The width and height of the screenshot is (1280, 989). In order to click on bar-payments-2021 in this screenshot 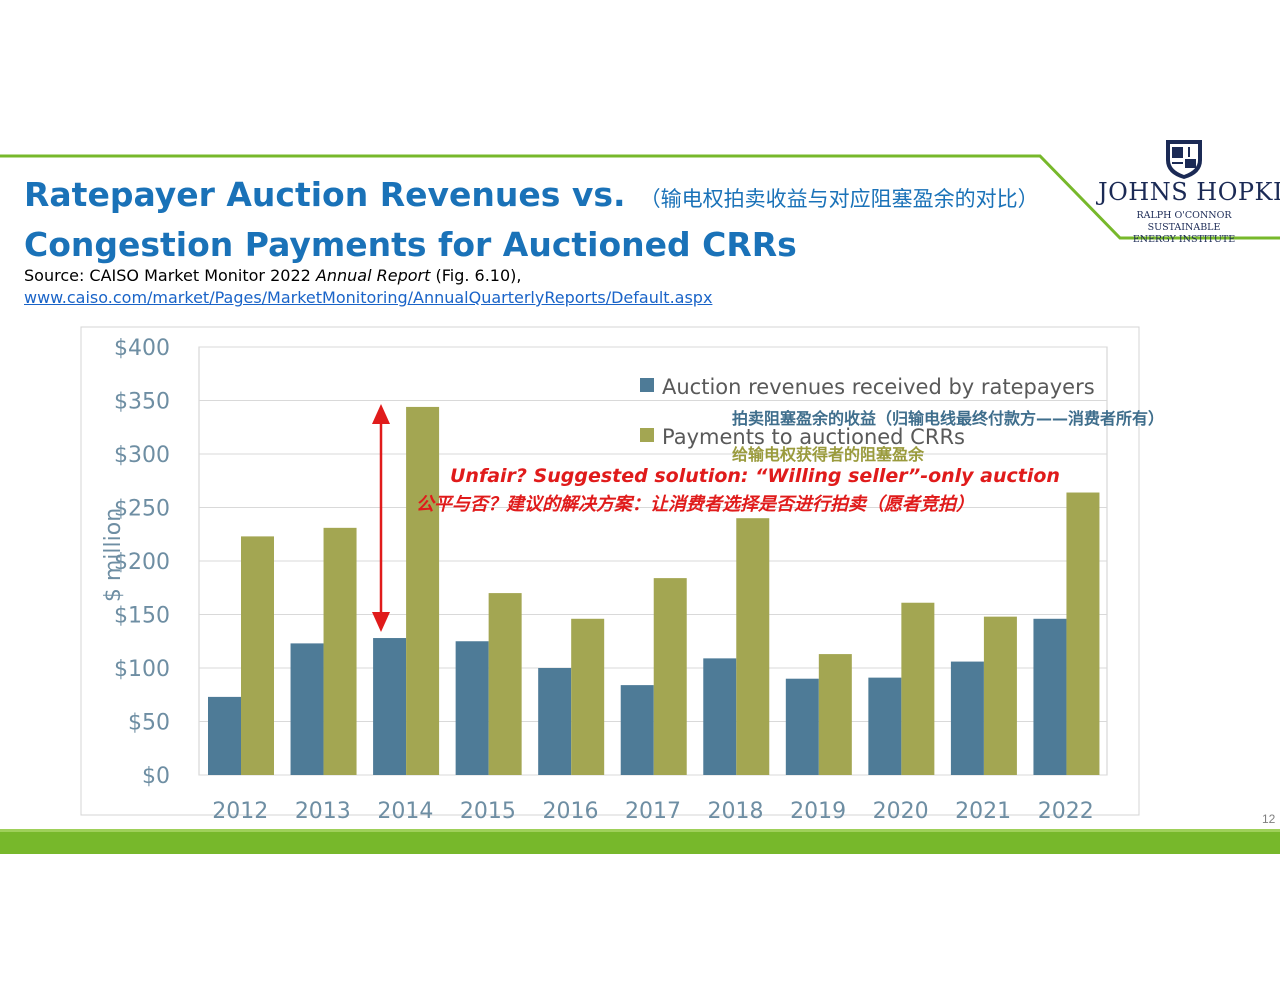, I will do `click(1000, 695)`.